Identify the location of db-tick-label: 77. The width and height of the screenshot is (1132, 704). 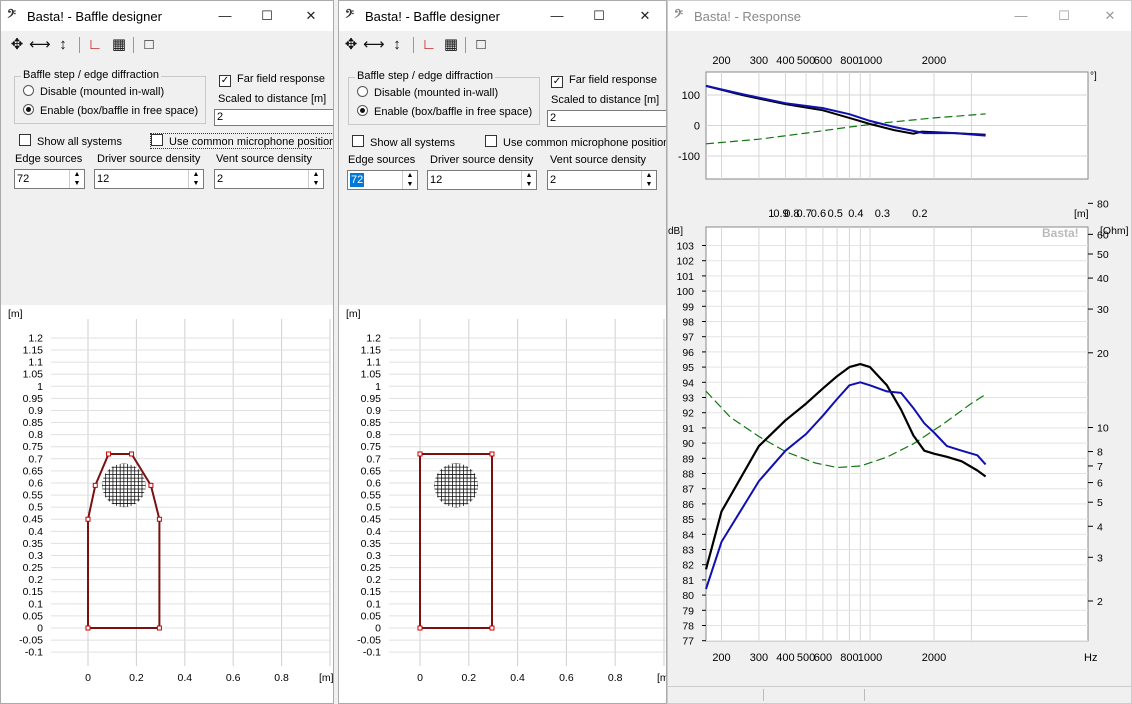
(688, 642).